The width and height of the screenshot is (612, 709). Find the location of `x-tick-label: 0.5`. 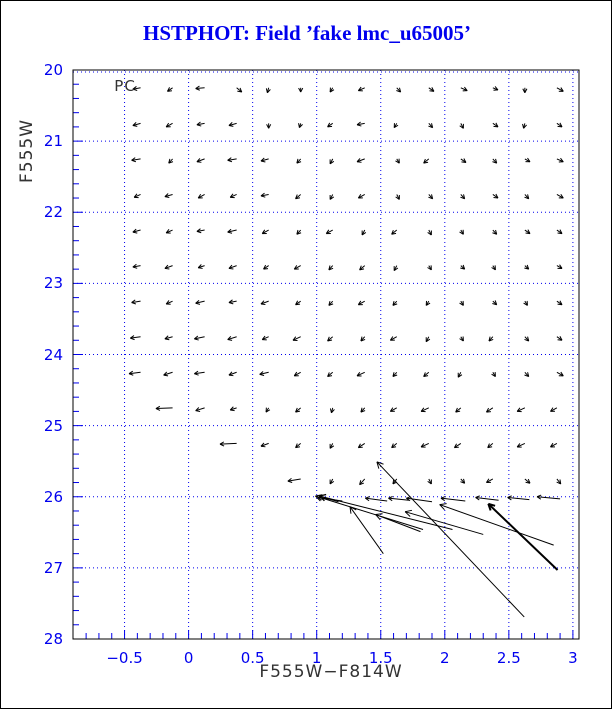

x-tick-label: 0.5 is located at coordinates (252, 658).